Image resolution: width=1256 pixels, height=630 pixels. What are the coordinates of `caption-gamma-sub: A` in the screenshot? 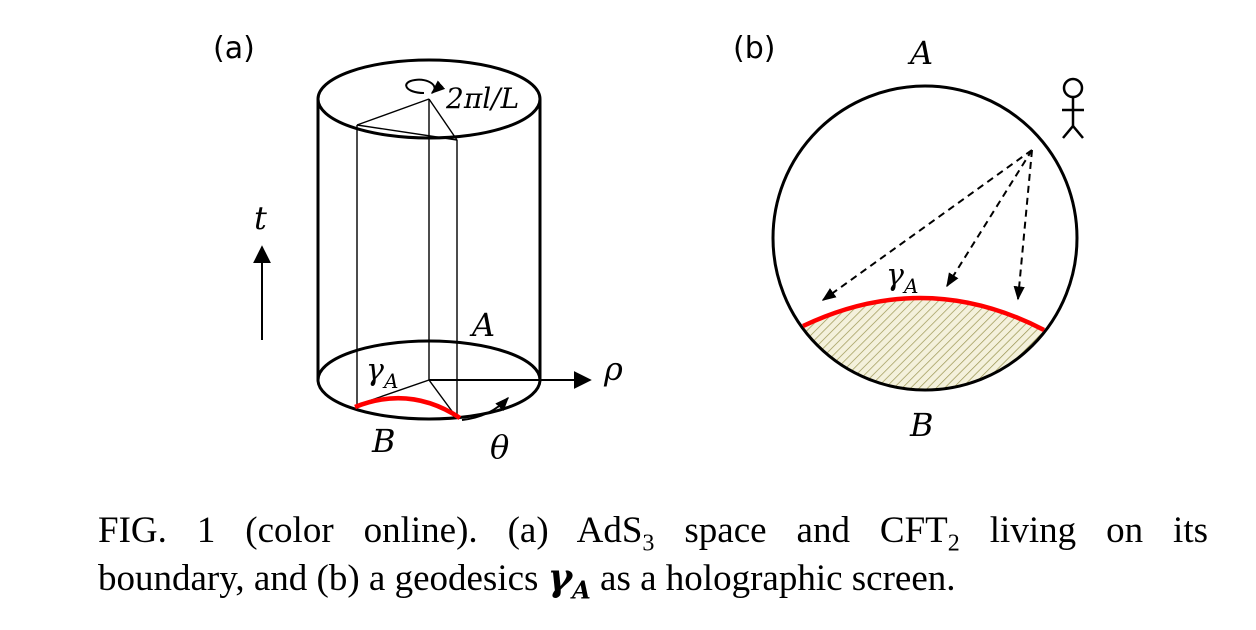 It's located at (581, 590).